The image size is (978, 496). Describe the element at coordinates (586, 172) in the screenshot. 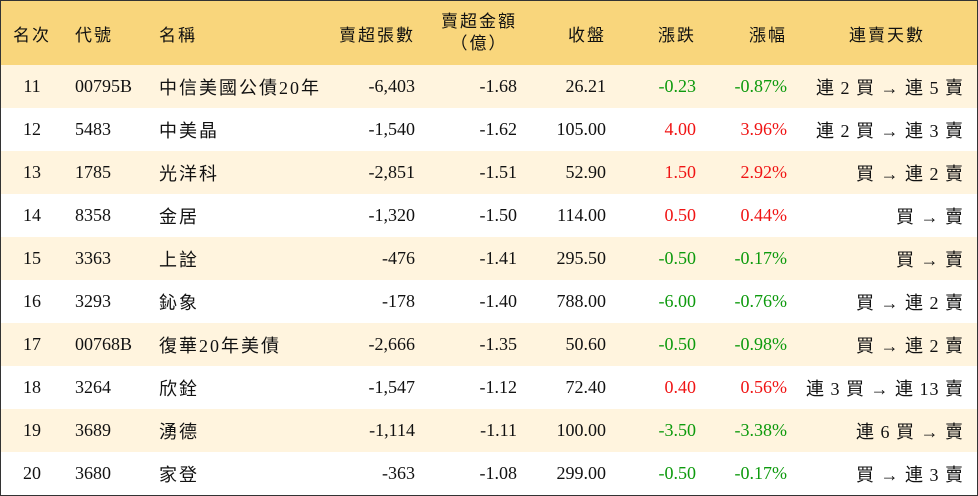

I see `close-cell: 52.90` at that location.